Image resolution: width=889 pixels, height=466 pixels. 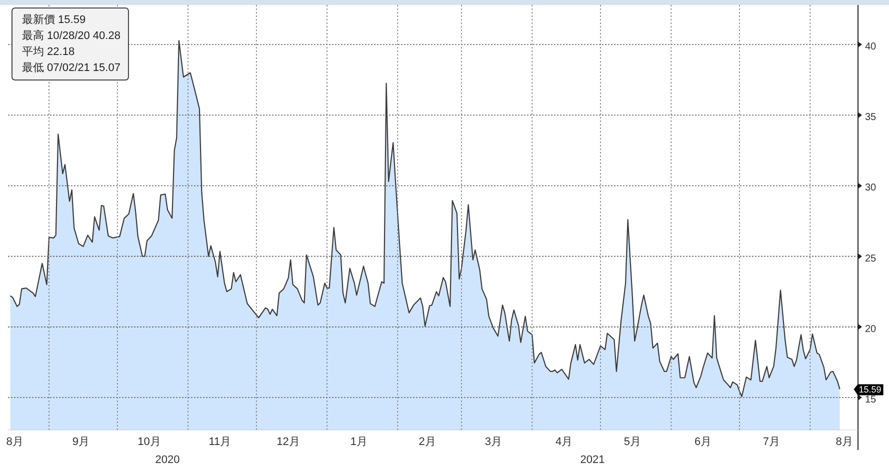 What do you see at coordinates (71, 35) in the screenshot?
I see `annotation: 最高 10/28/20 40.28` at bounding box center [71, 35].